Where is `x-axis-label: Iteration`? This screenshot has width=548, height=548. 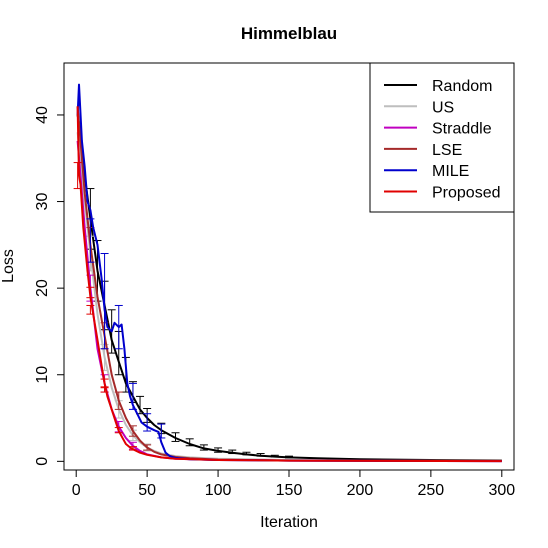
x-axis-label: Iteration is located at coordinates (289, 522).